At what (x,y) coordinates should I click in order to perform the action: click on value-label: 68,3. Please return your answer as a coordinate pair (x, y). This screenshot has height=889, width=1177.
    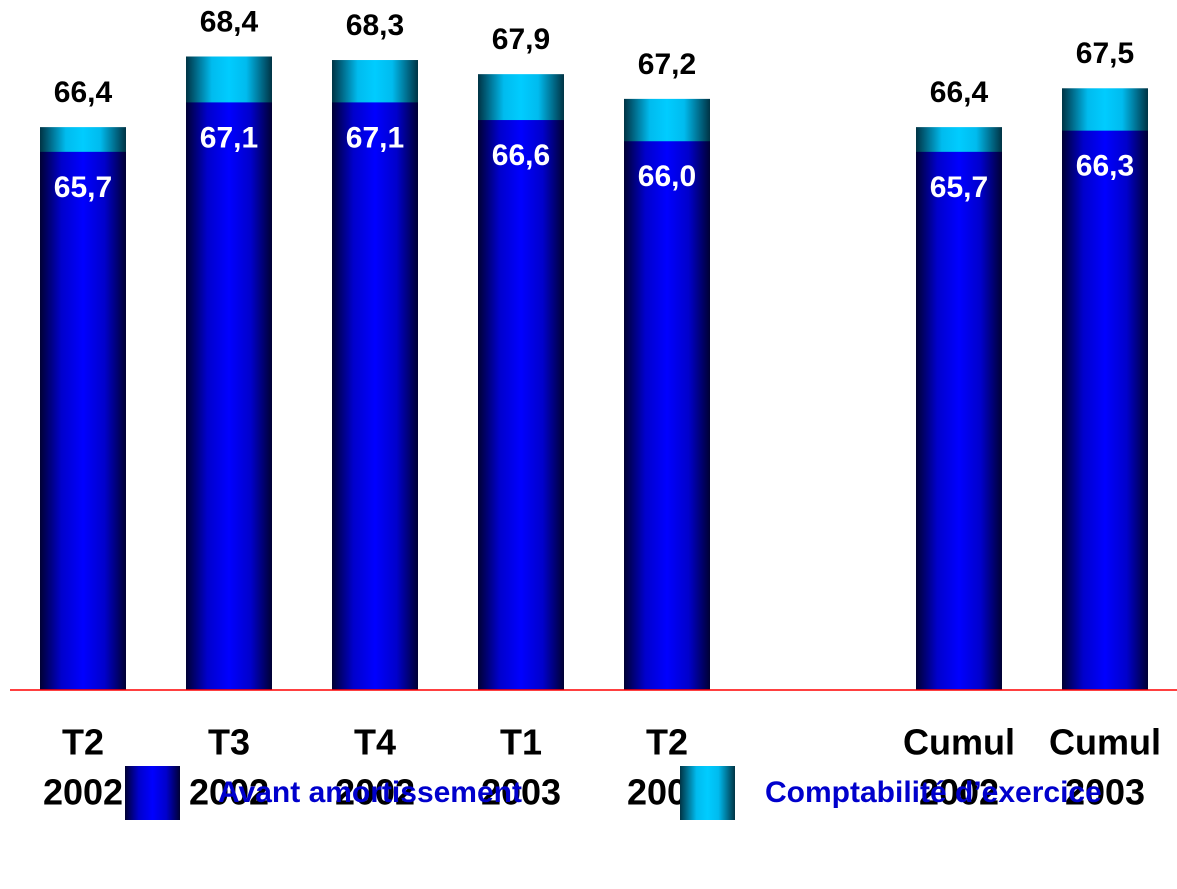
    Looking at the image, I should click on (375, 25).